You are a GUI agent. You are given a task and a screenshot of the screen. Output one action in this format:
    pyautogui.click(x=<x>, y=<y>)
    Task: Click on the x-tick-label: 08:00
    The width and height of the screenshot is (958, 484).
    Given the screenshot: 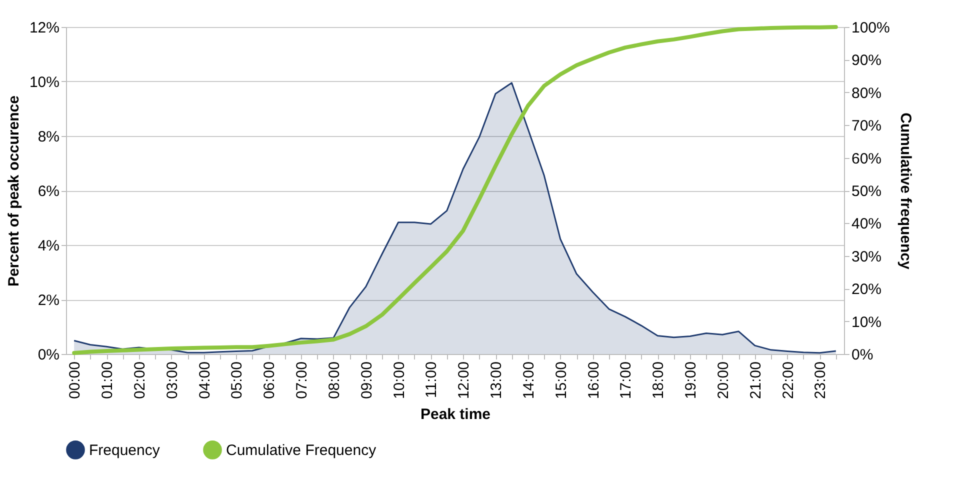 What is the action you would take?
    pyautogui.click(x=334, y=381)
    